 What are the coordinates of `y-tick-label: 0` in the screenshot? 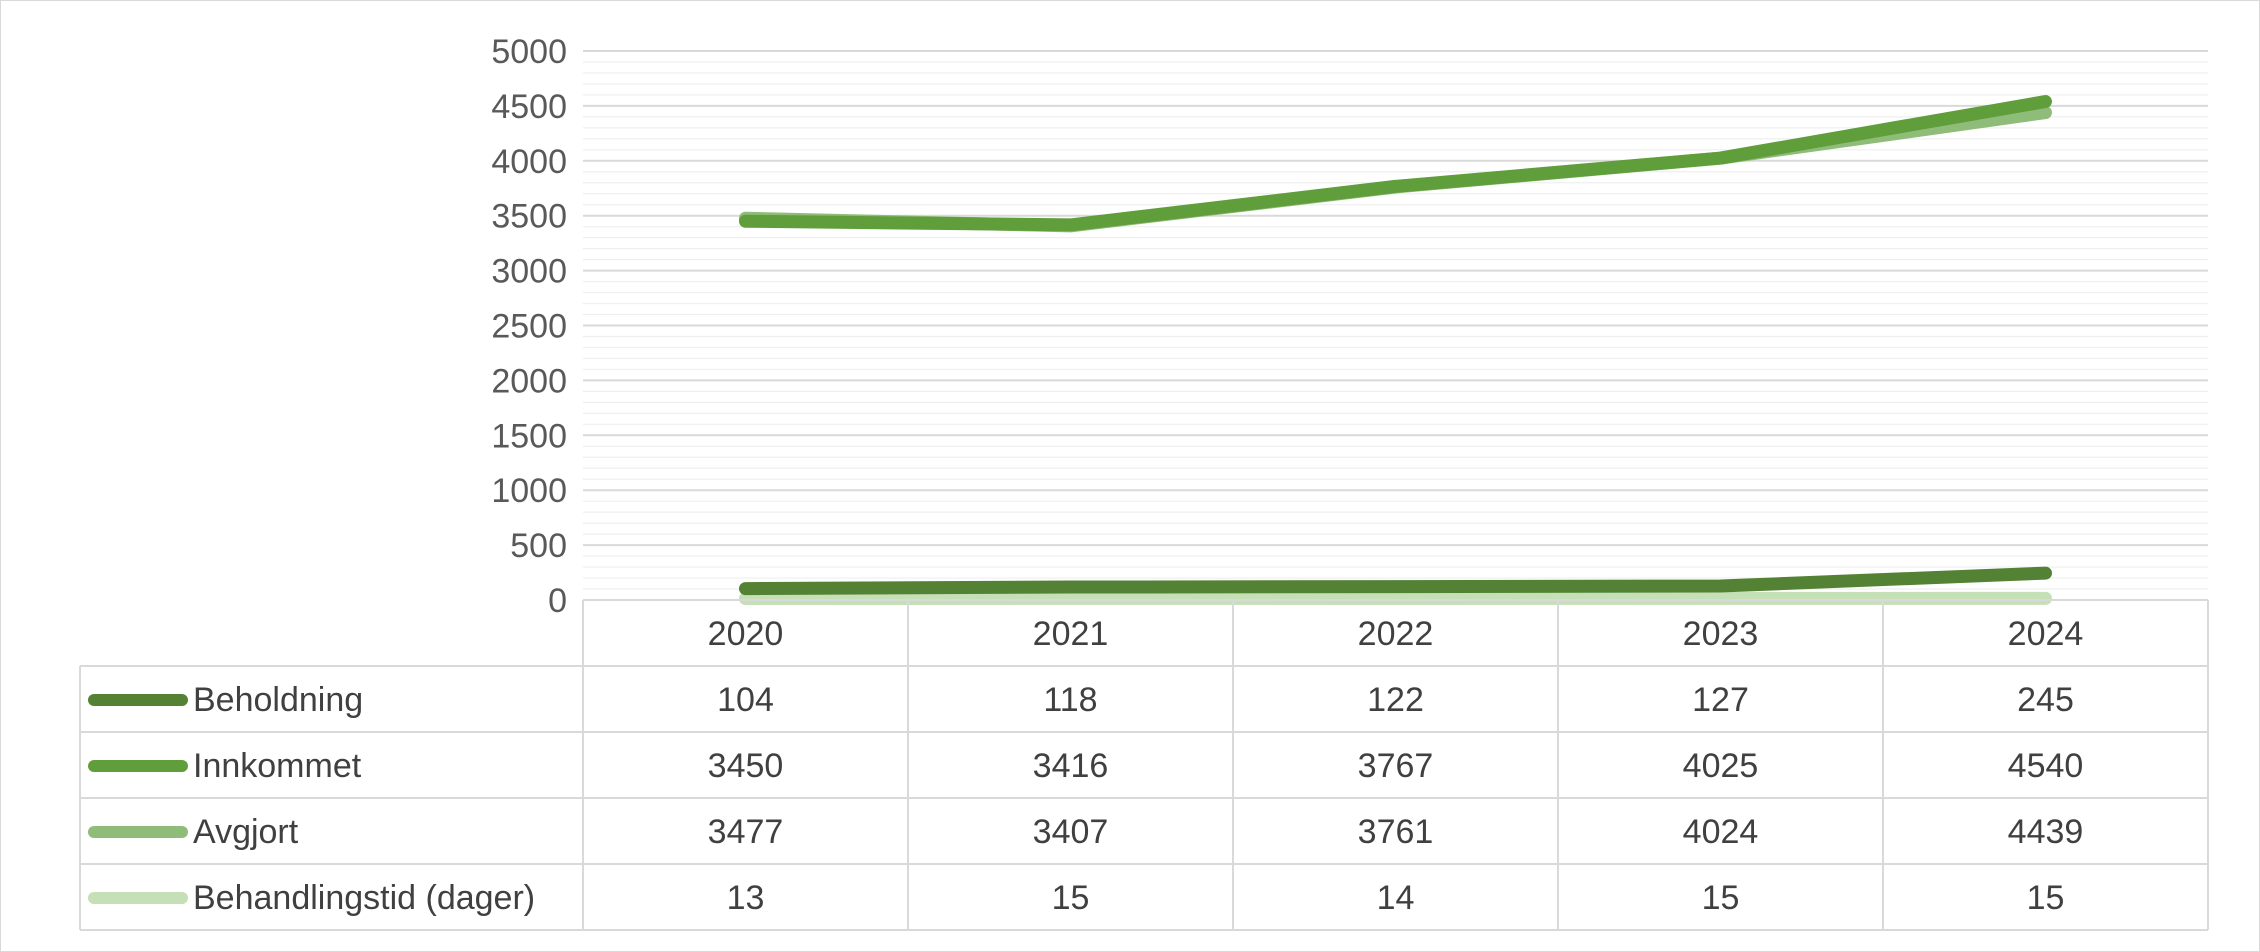 It's located at (557, 601).